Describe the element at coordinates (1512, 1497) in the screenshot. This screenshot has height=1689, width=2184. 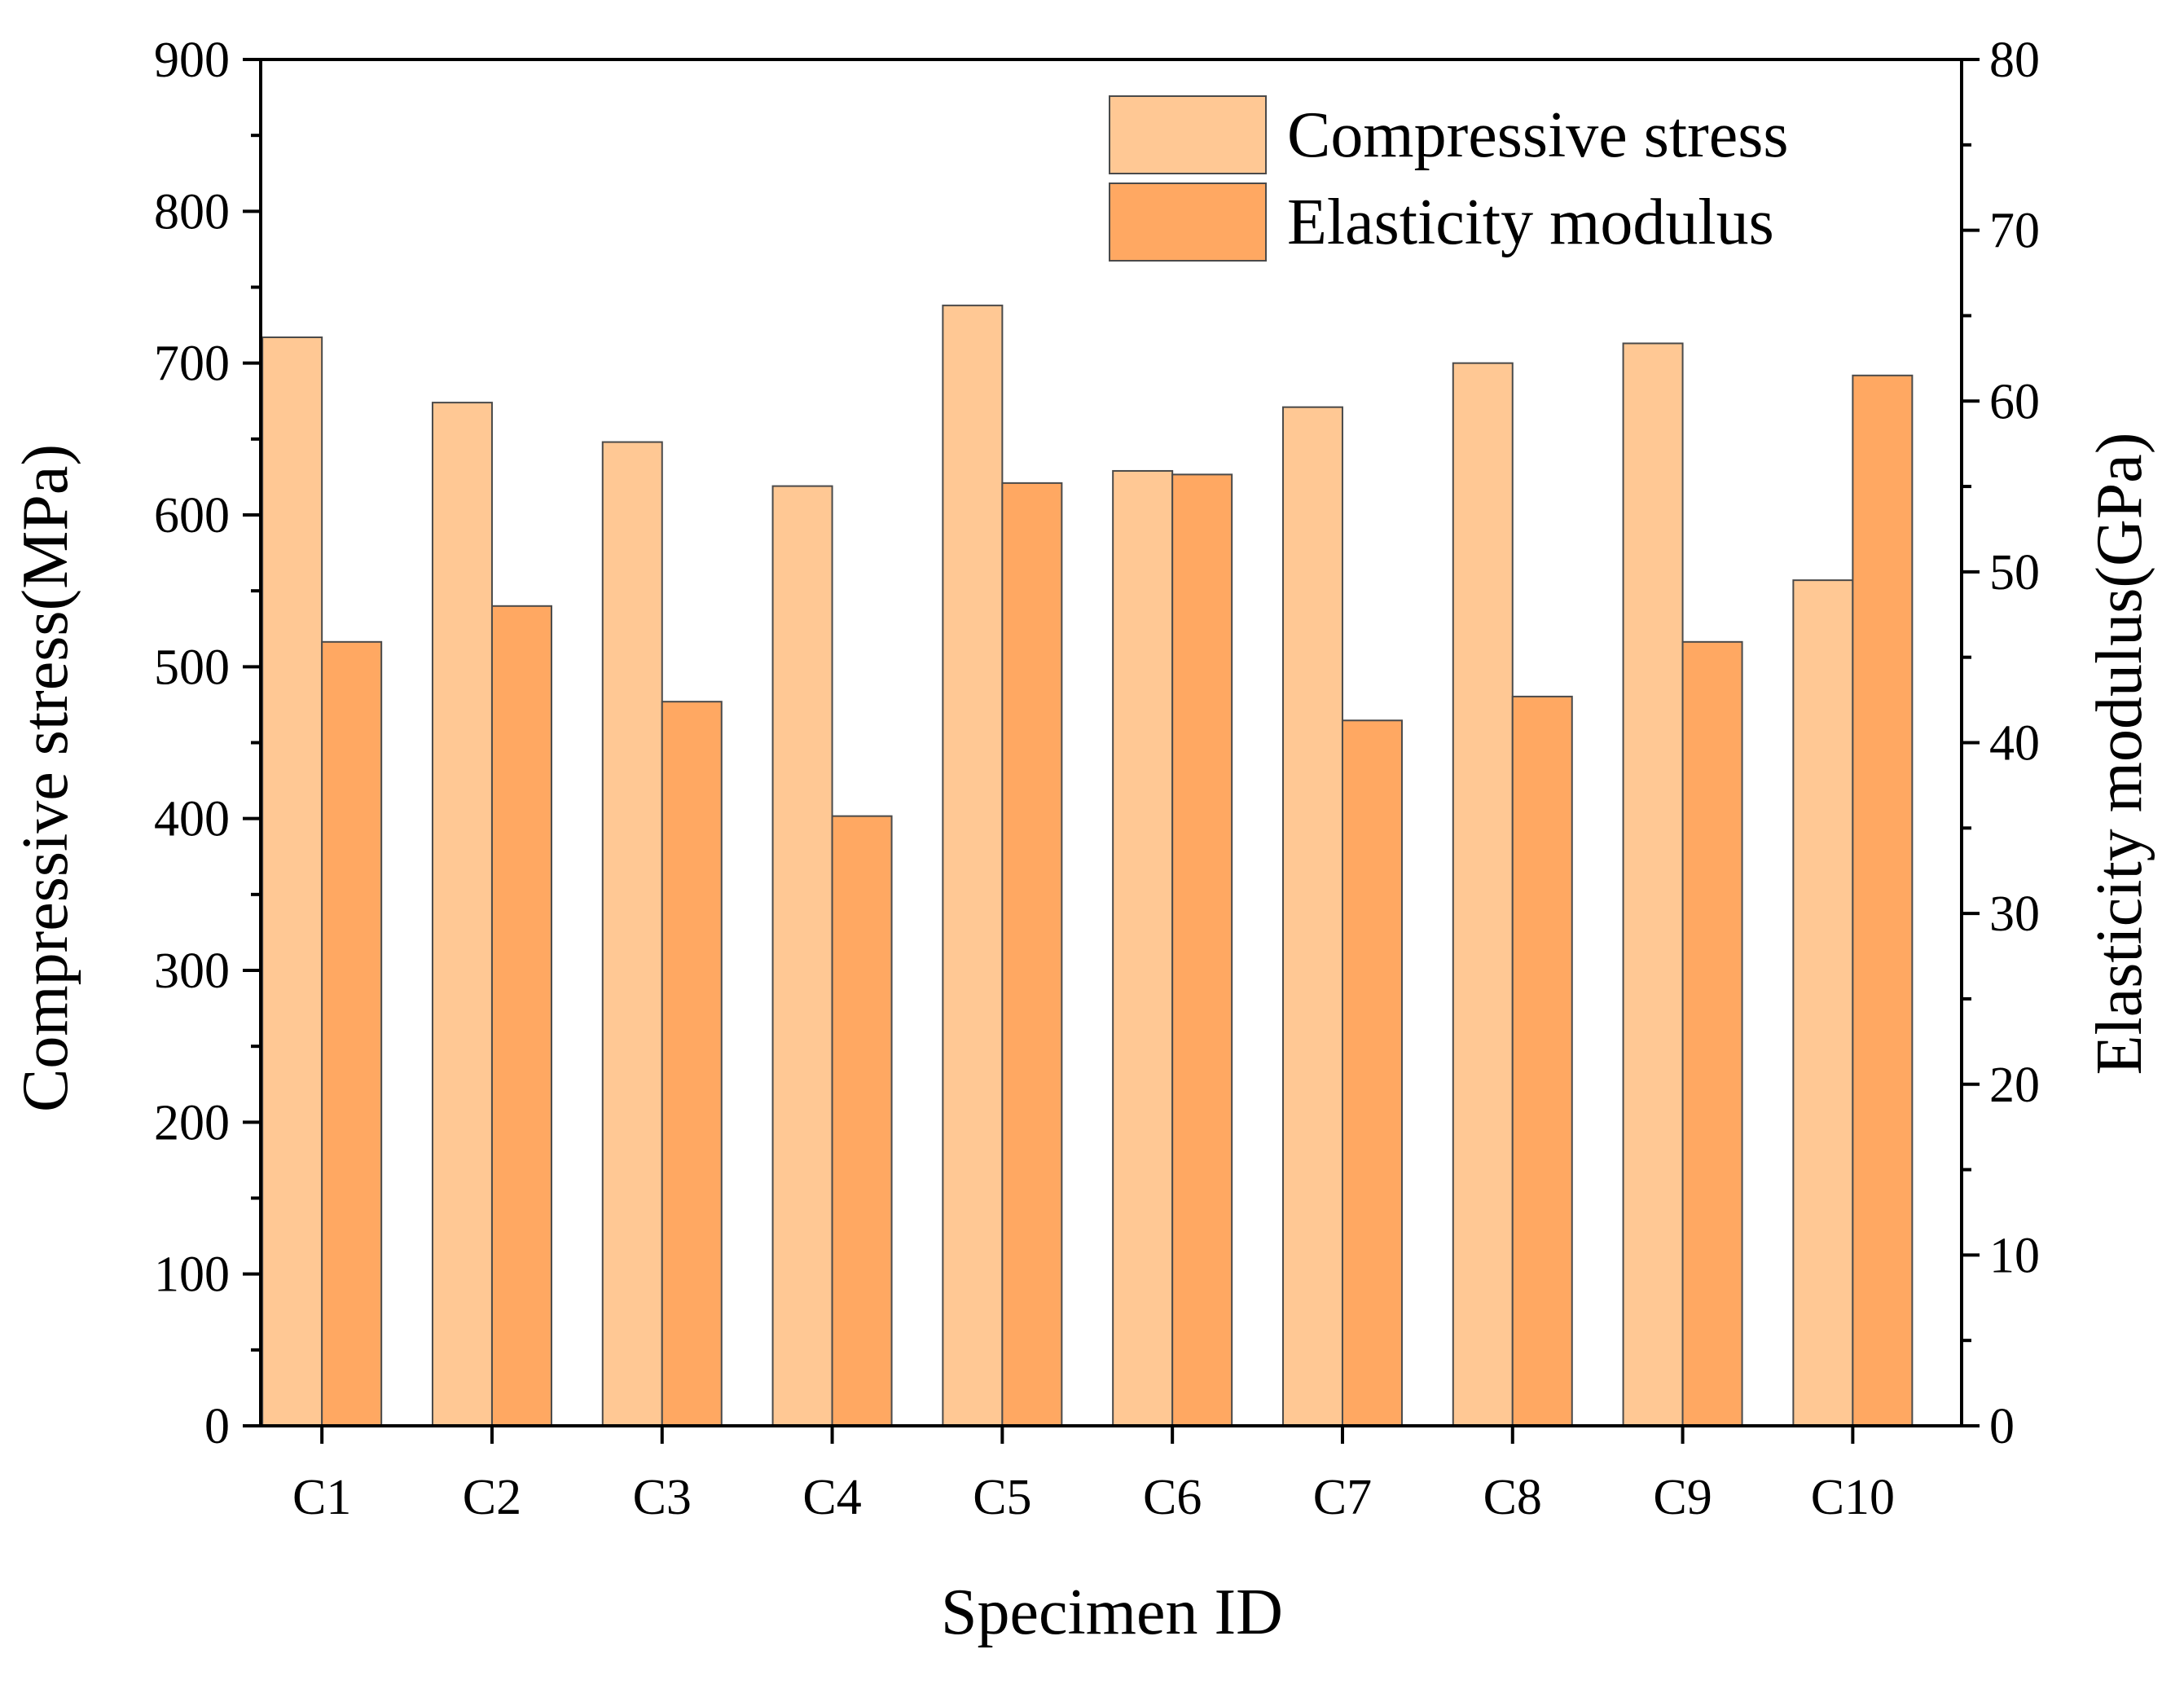
I see `x-tick-label-c8: C8` at that location.